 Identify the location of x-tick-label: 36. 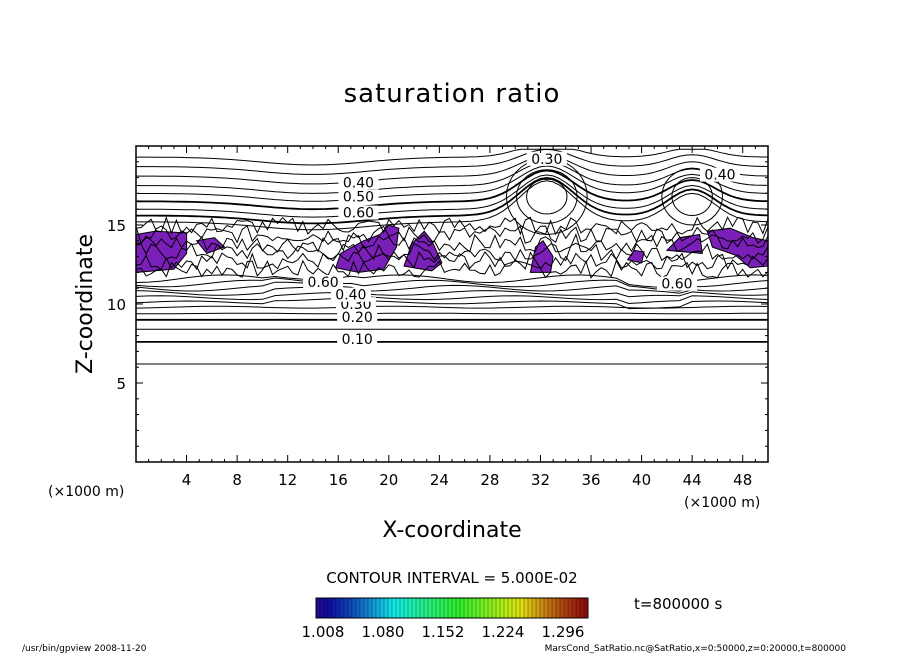
(590, 480).